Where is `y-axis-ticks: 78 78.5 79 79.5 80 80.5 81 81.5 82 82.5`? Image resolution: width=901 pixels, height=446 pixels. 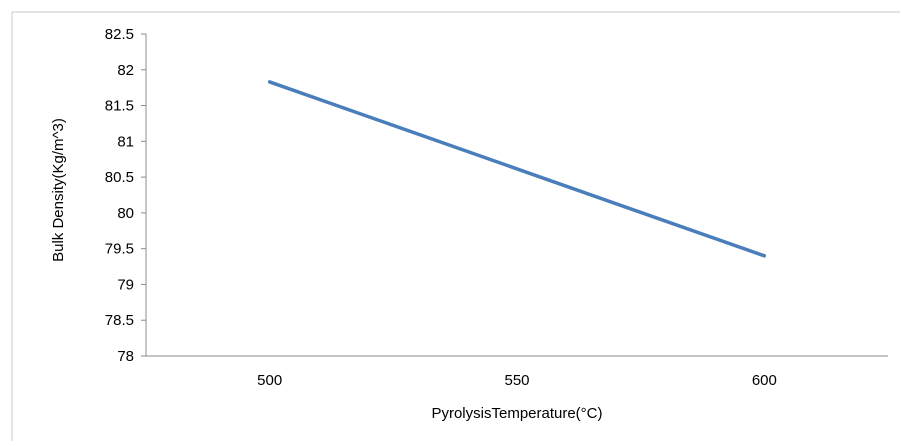 y-axis-ticks: 78 78.5 79 79.5 80 80.5 81 81.5 82 82.5 is located at coordinates (125, 195).